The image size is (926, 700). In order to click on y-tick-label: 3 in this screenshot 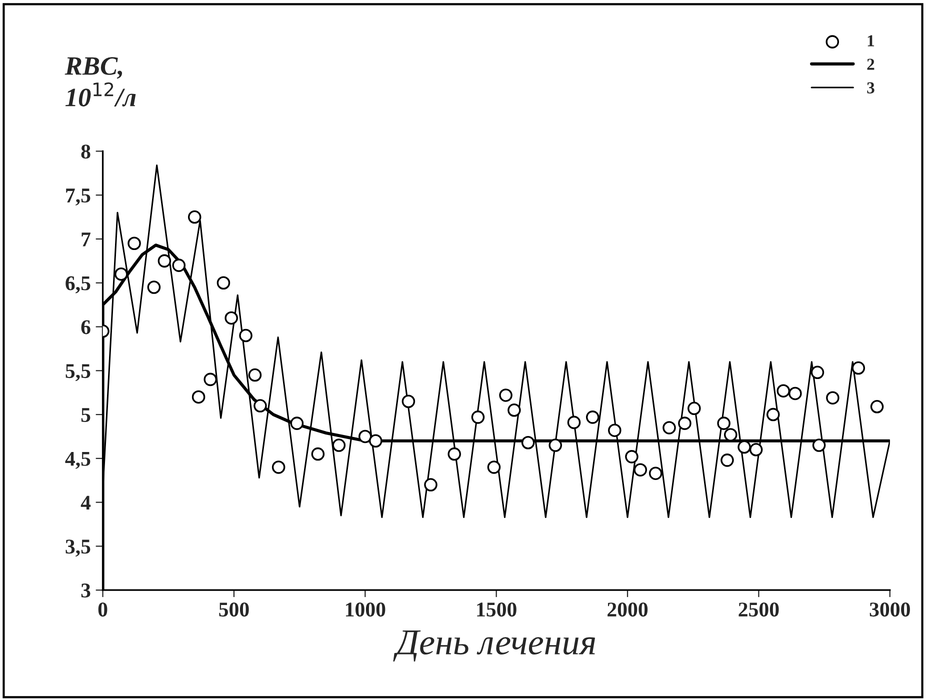, I will do `click(85, 591)`.